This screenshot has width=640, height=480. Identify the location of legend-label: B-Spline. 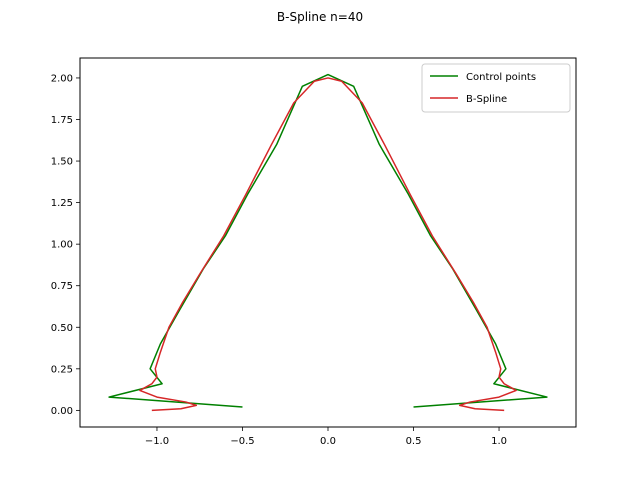
(486, 99).